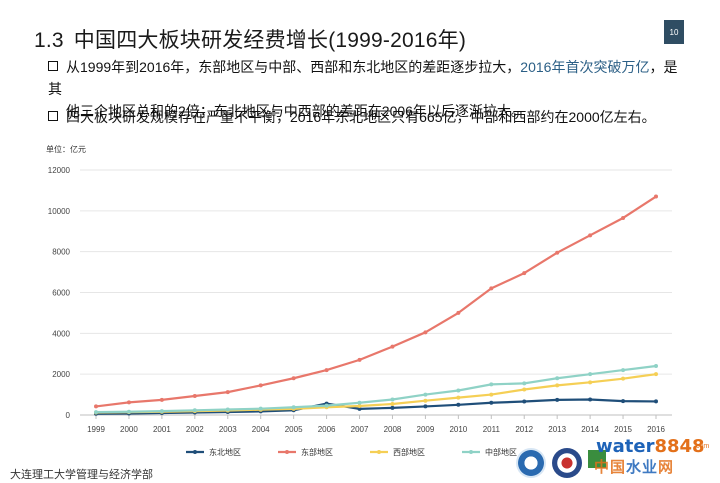 Image resolution: width=720 pixels, height=483 pixels. What do you see at coordinates (228, 429) in the screenshot?
I see `x-tick-label: 2003` at bounding box center [228, 429].